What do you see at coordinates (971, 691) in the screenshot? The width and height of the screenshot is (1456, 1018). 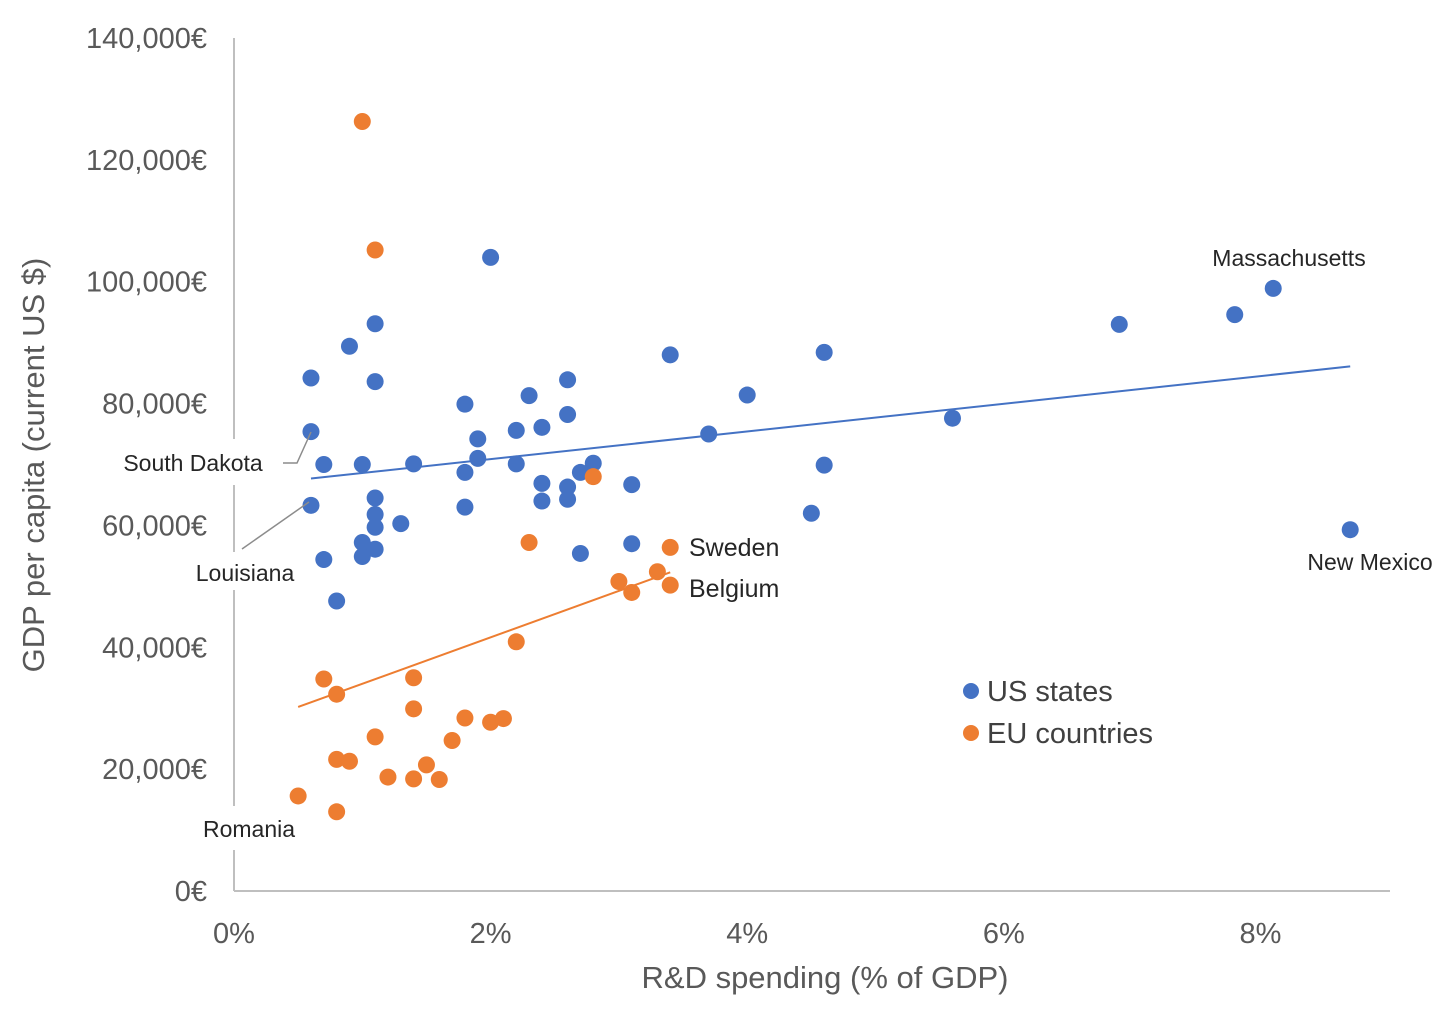 I see `legend-marker-us-states` at bounding box center [971, 691].